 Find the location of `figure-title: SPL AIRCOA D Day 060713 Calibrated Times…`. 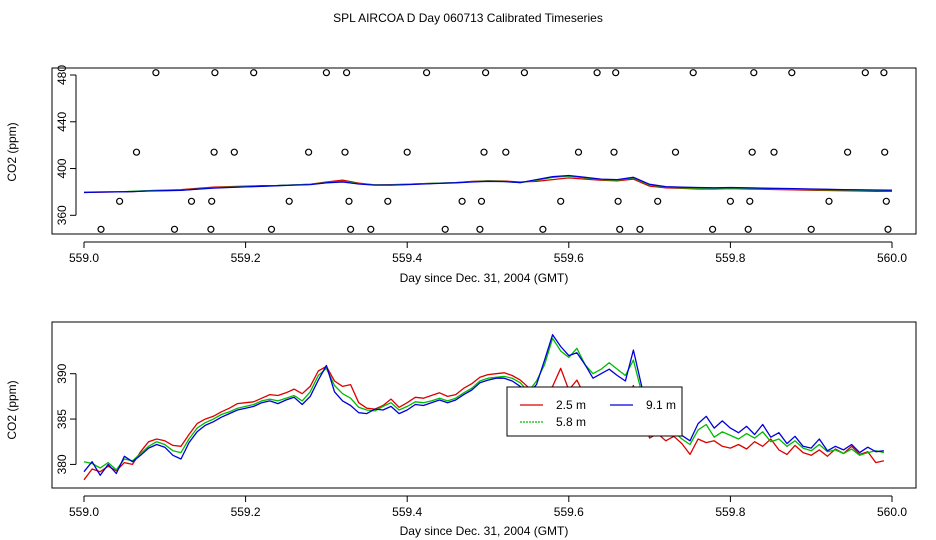

figure-title: SPL AIRCOA D Day 060713 Calibrated Times… is located at coordinates (468, 18).